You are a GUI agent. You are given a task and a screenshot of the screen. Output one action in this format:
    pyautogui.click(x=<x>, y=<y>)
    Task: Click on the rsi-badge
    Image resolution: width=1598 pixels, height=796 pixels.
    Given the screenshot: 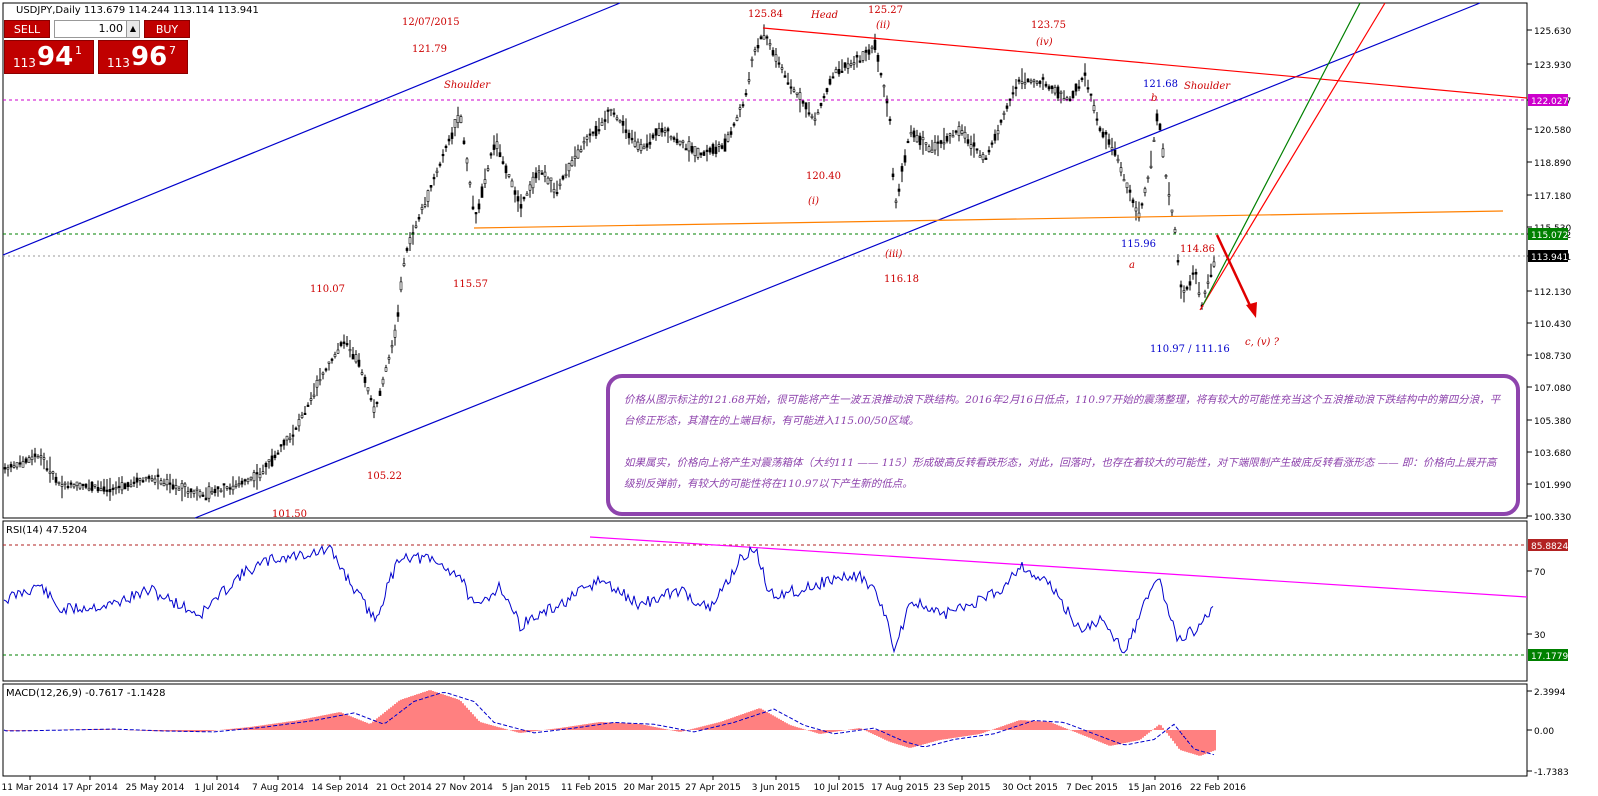 What is the action you would take?
    pyautogui.click(x=1548, y=655)
    